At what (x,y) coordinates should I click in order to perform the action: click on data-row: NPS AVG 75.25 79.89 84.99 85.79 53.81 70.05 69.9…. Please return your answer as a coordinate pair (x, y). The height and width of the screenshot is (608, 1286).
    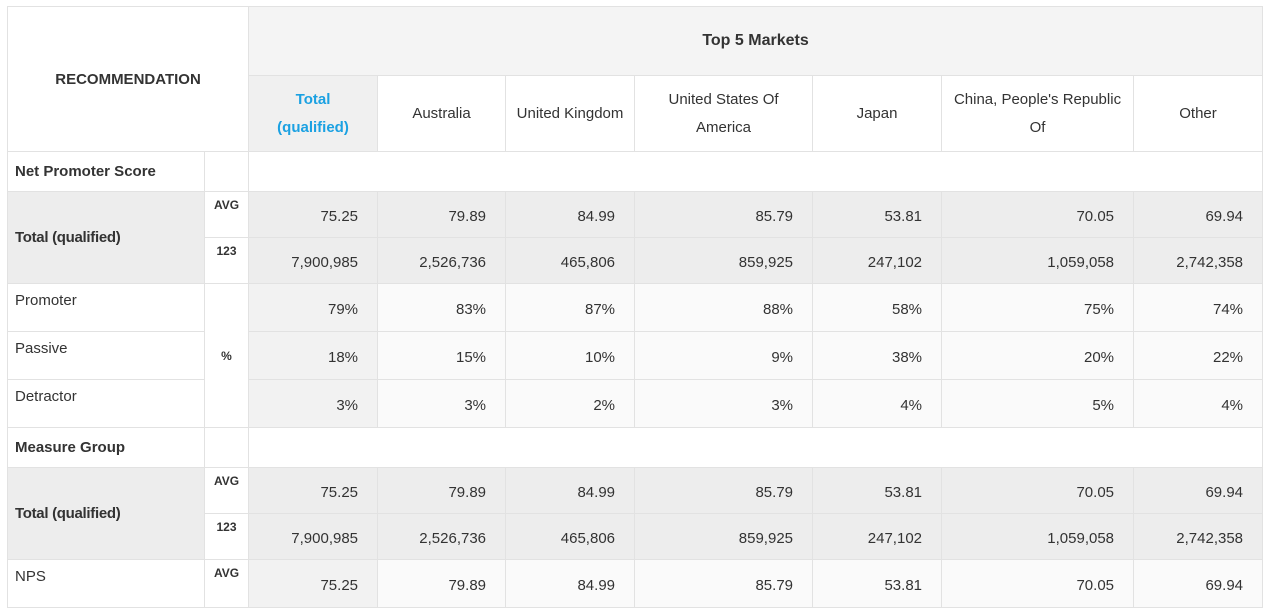
    Looking at the image, I should click on (635, 583).